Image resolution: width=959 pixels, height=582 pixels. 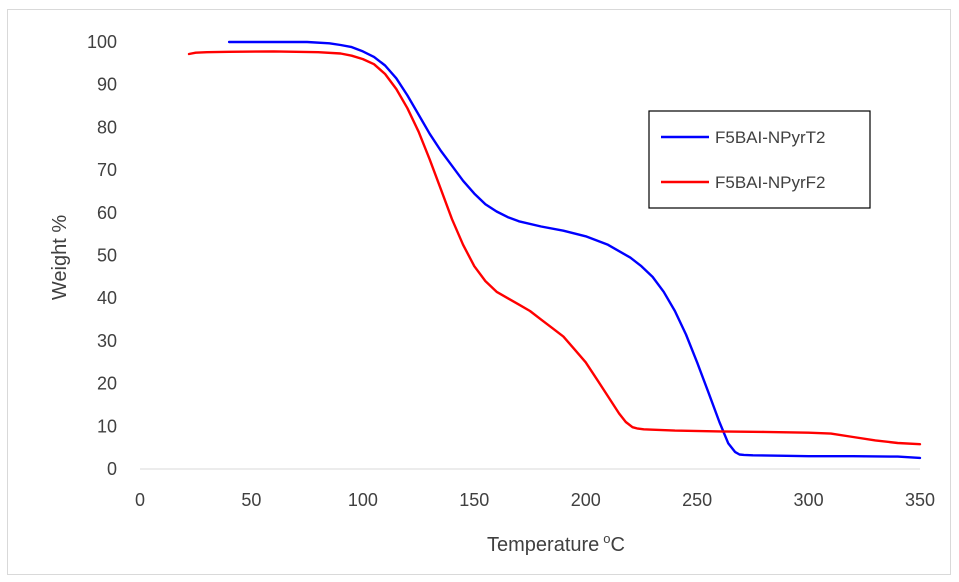 I want to click on legend: F5BAI-NPyrT2 F5BAI-NPyrF2, so click(x=759, y=159).